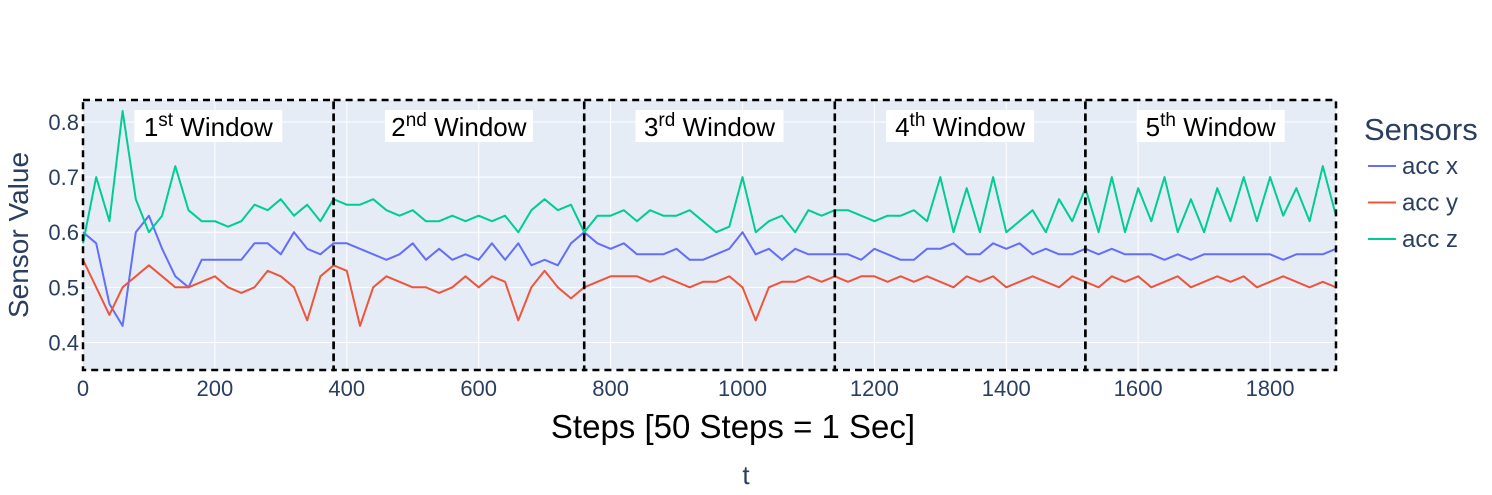 This screenshot has width=1492, height=495. I want to click on x-tick-label: 800, so click(610, 388).